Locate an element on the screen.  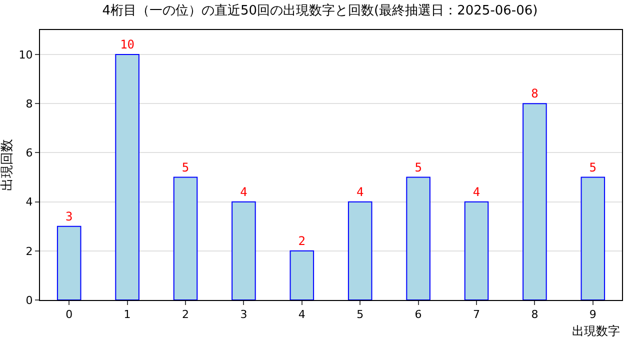
data-label: 10 is located at coordinates (127, 45).